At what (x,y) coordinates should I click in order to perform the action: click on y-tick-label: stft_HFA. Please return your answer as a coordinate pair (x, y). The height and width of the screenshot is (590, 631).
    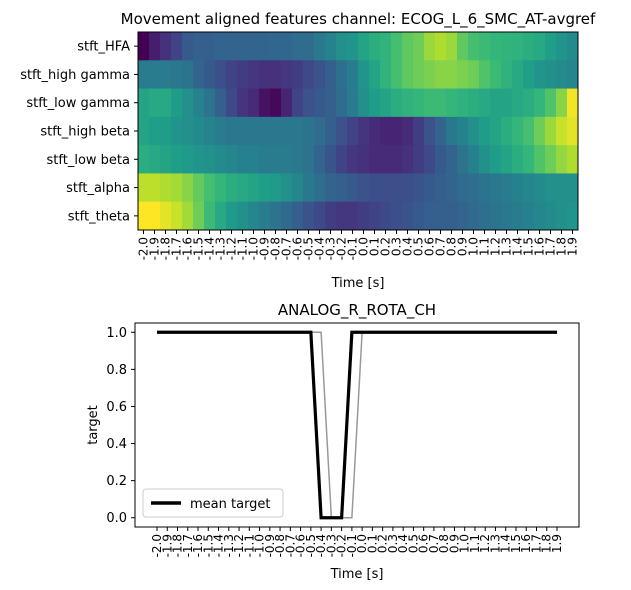
    Looking at the image, I should click on (103, 47).